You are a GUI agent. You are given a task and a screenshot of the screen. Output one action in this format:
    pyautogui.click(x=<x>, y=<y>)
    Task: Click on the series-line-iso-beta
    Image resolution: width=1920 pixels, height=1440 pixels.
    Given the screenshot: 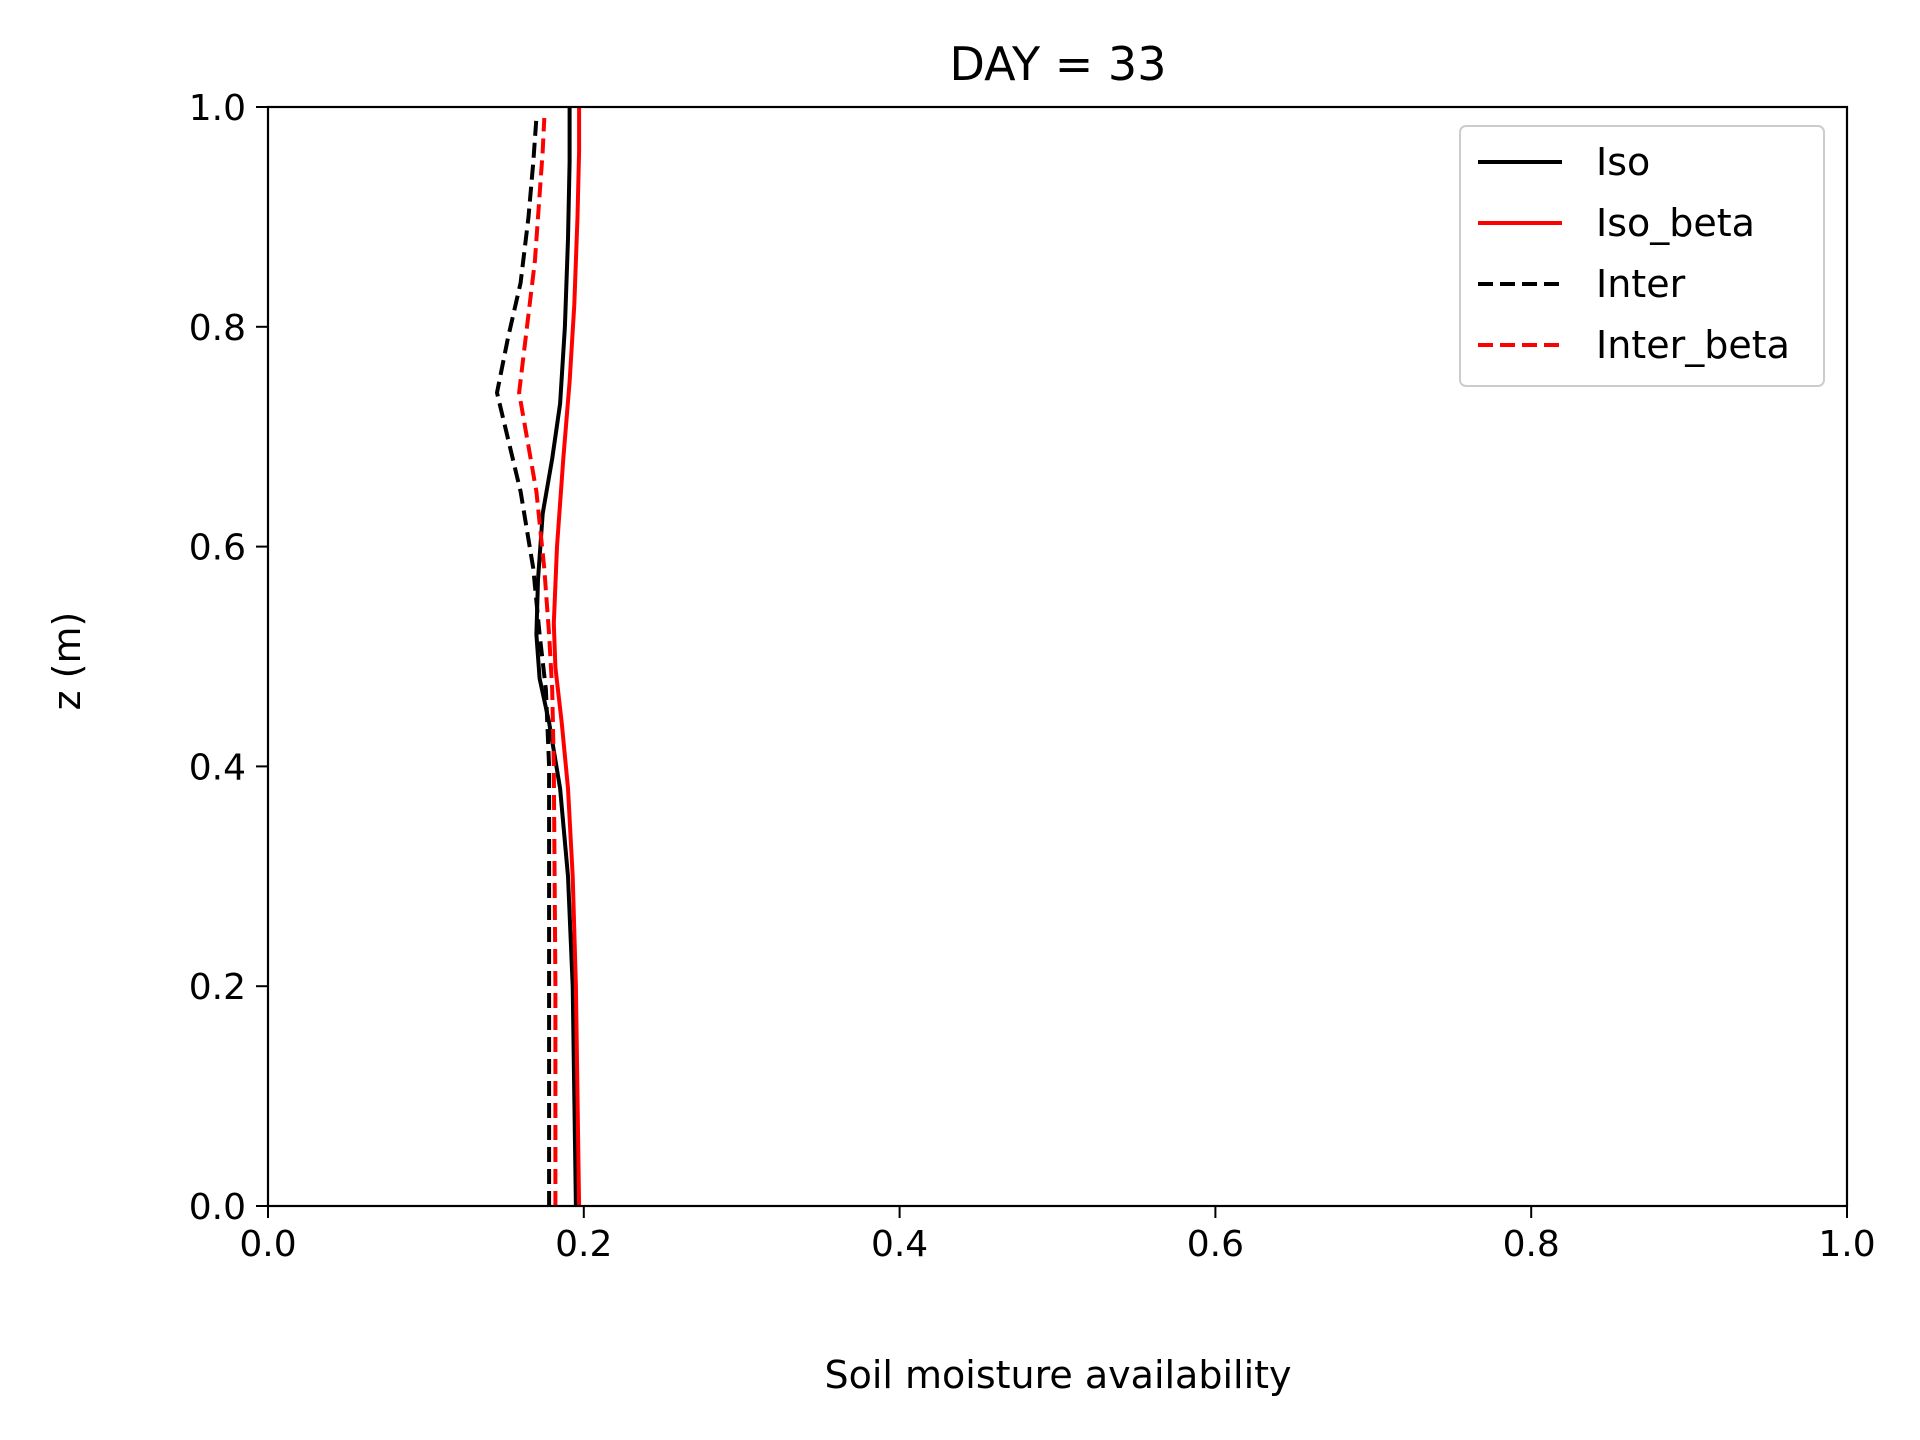 What is the action you would take?
    pyautogui.click(x=566, y=657)
    